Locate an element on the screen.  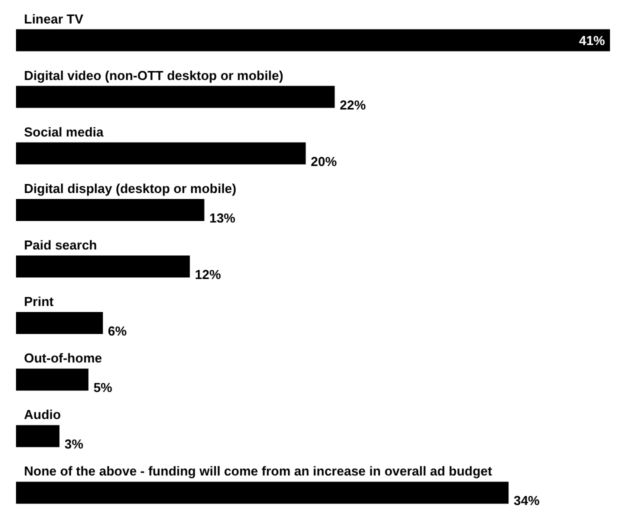
y-tick-label: Digital video (non-OTT desktop or mobile) is located at coordinates (154, 75).